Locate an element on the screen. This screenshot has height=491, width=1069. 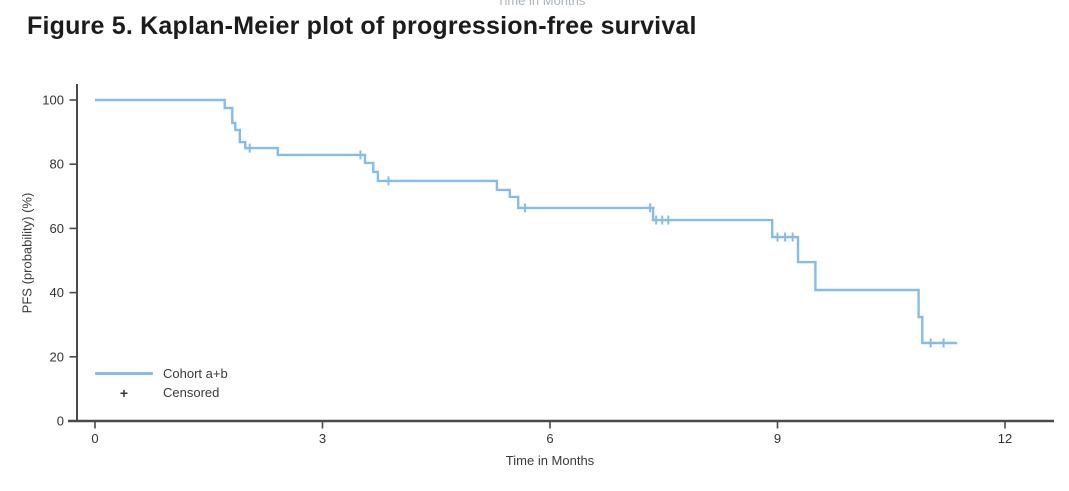
y-tick-label: 60 is located at coordinates (57, 228).